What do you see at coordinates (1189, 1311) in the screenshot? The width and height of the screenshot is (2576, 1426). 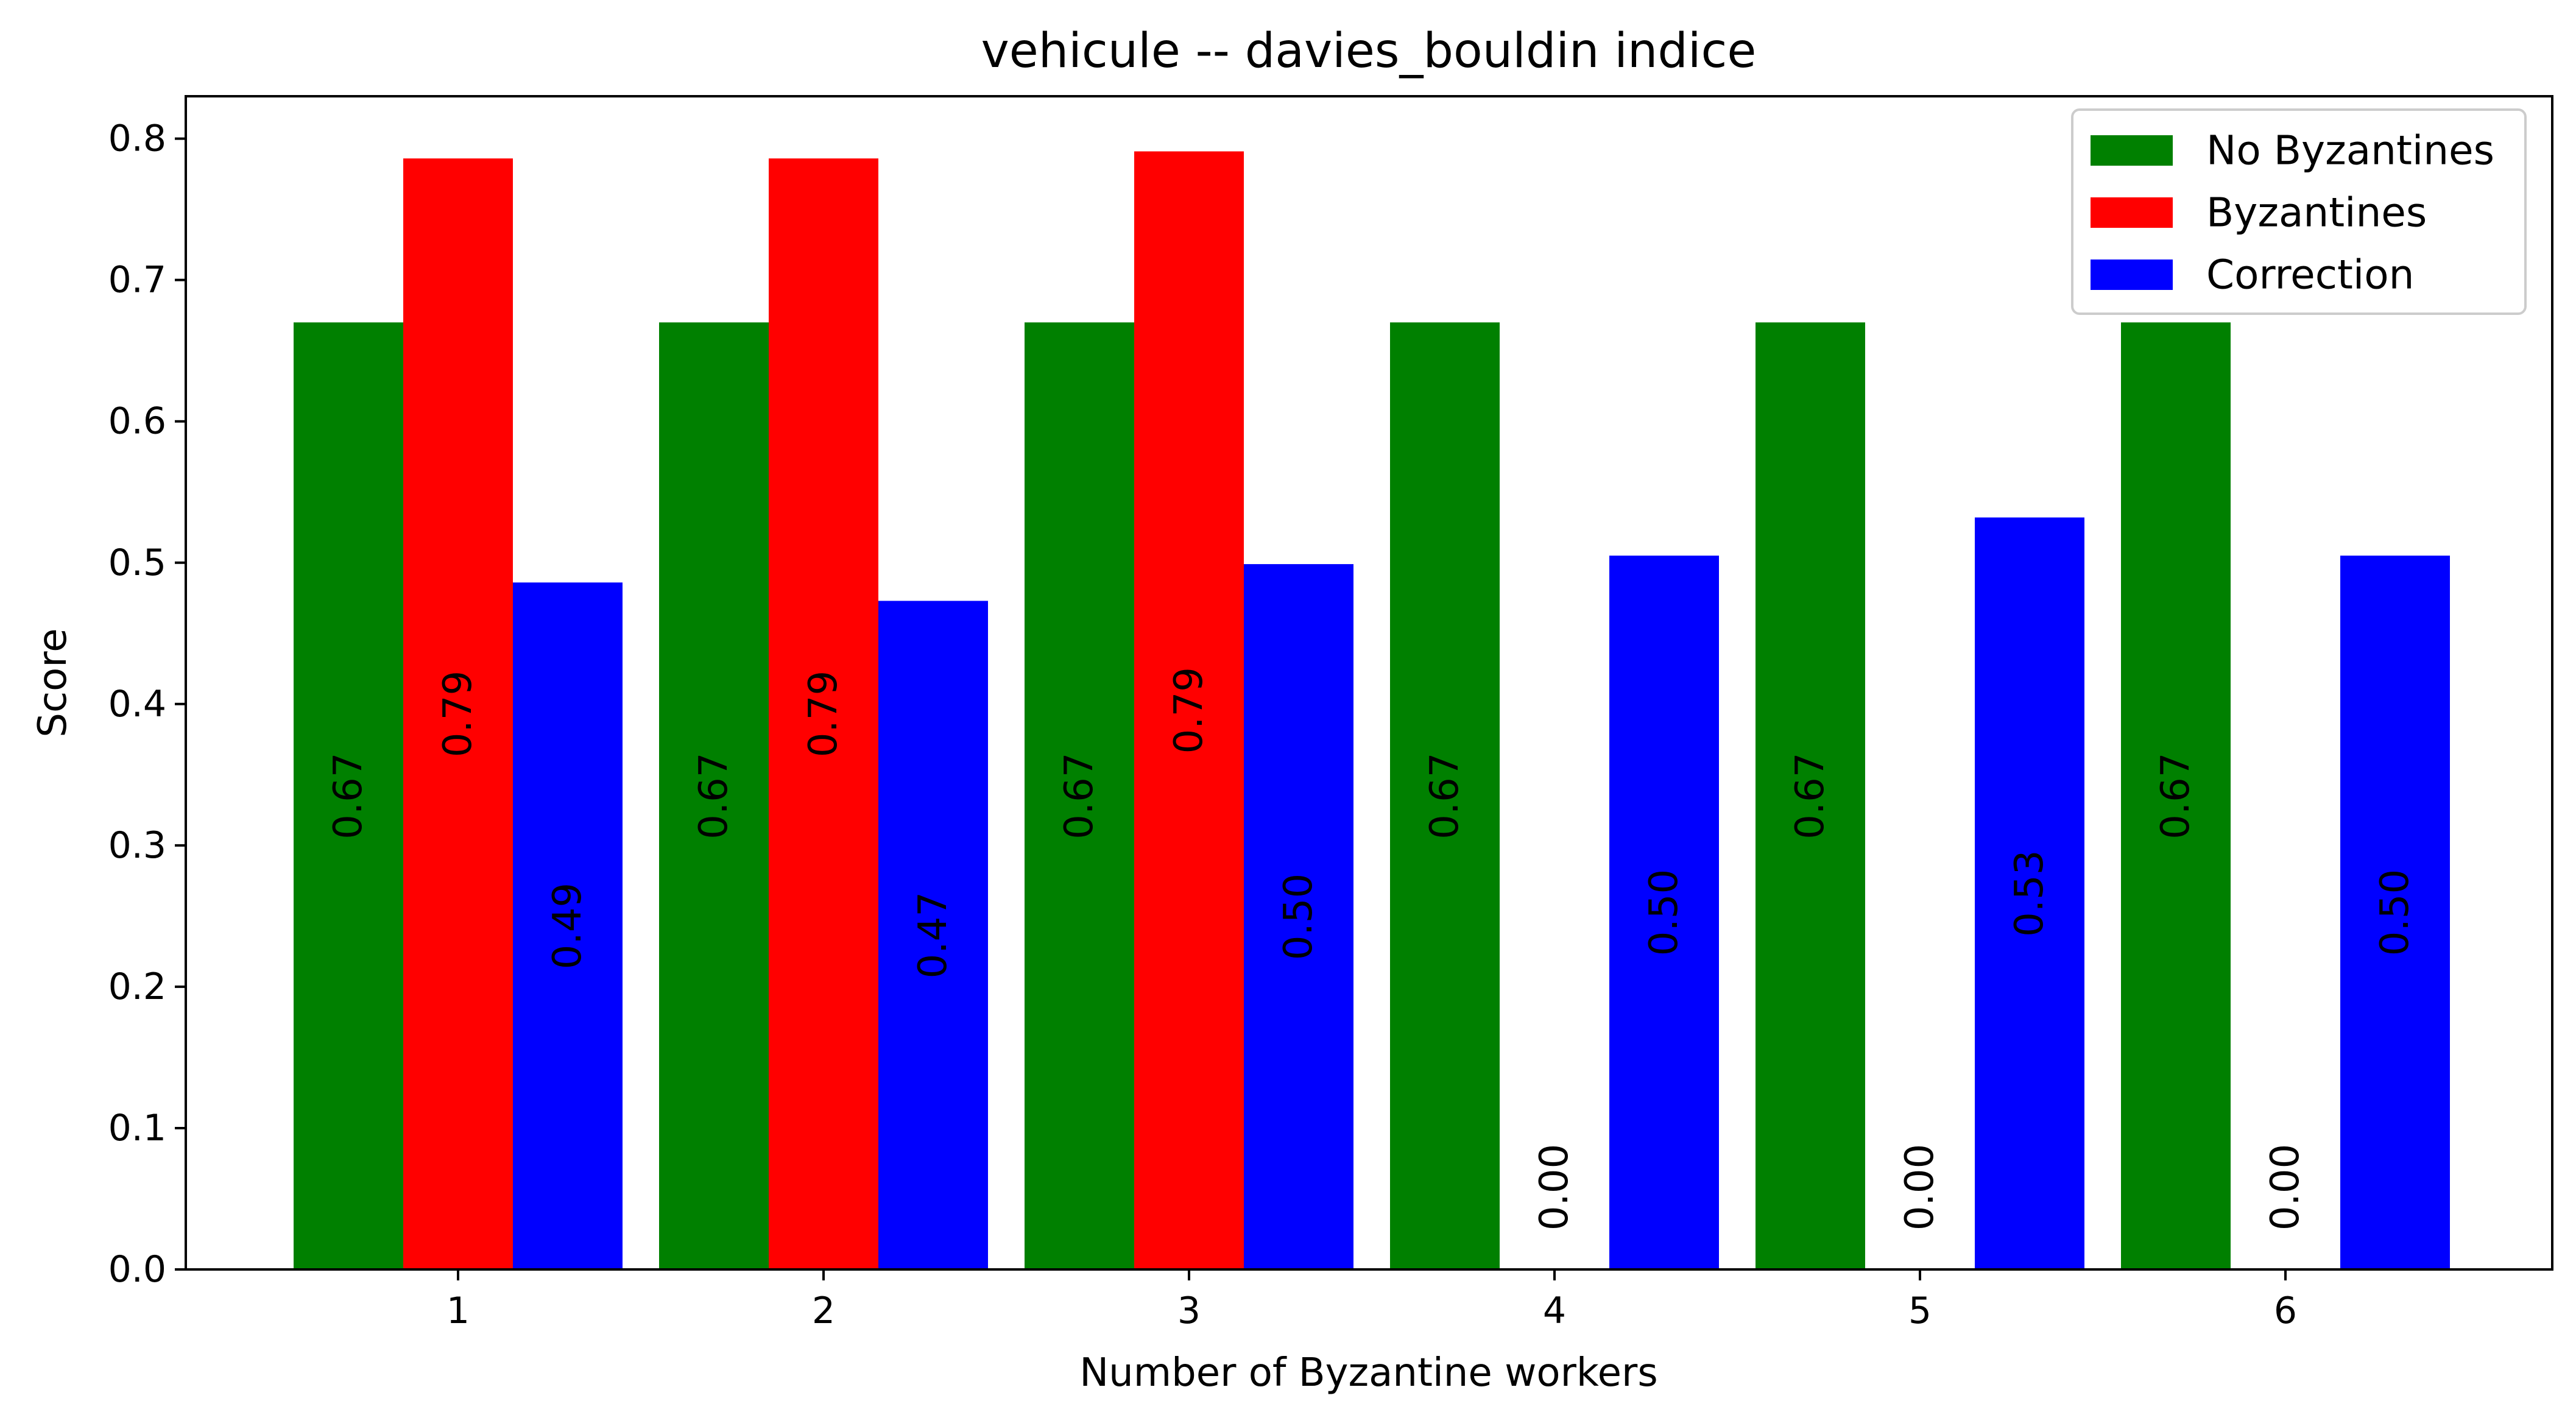 I see `x-tick-label: 3` at bounding box center [1189, 1311].